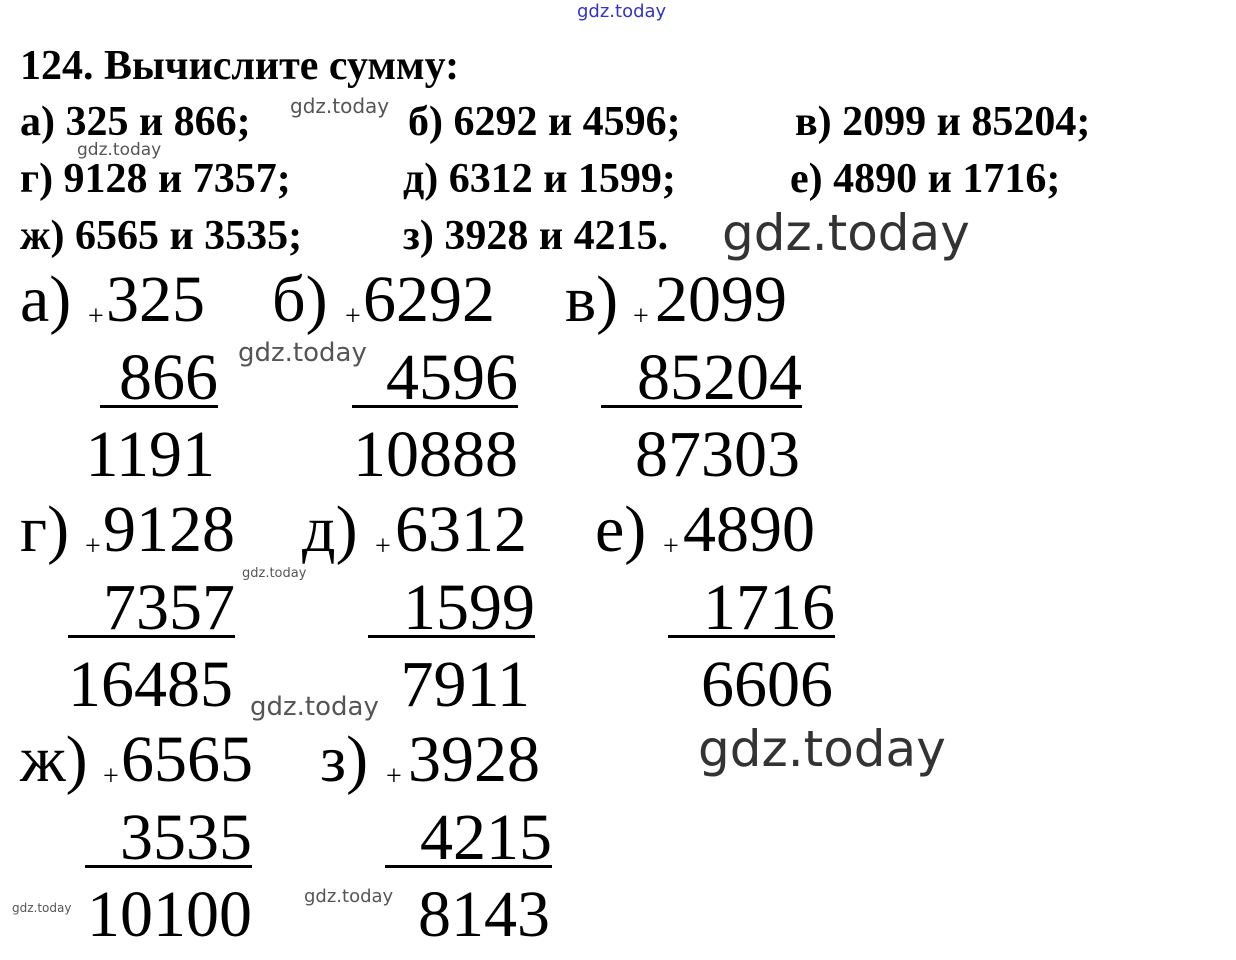 The width and height of the screenshot is (1236, 960). Describe the element at coordinates (721, 299) in the screenshot. I see `addend-1: 2099` at that location.